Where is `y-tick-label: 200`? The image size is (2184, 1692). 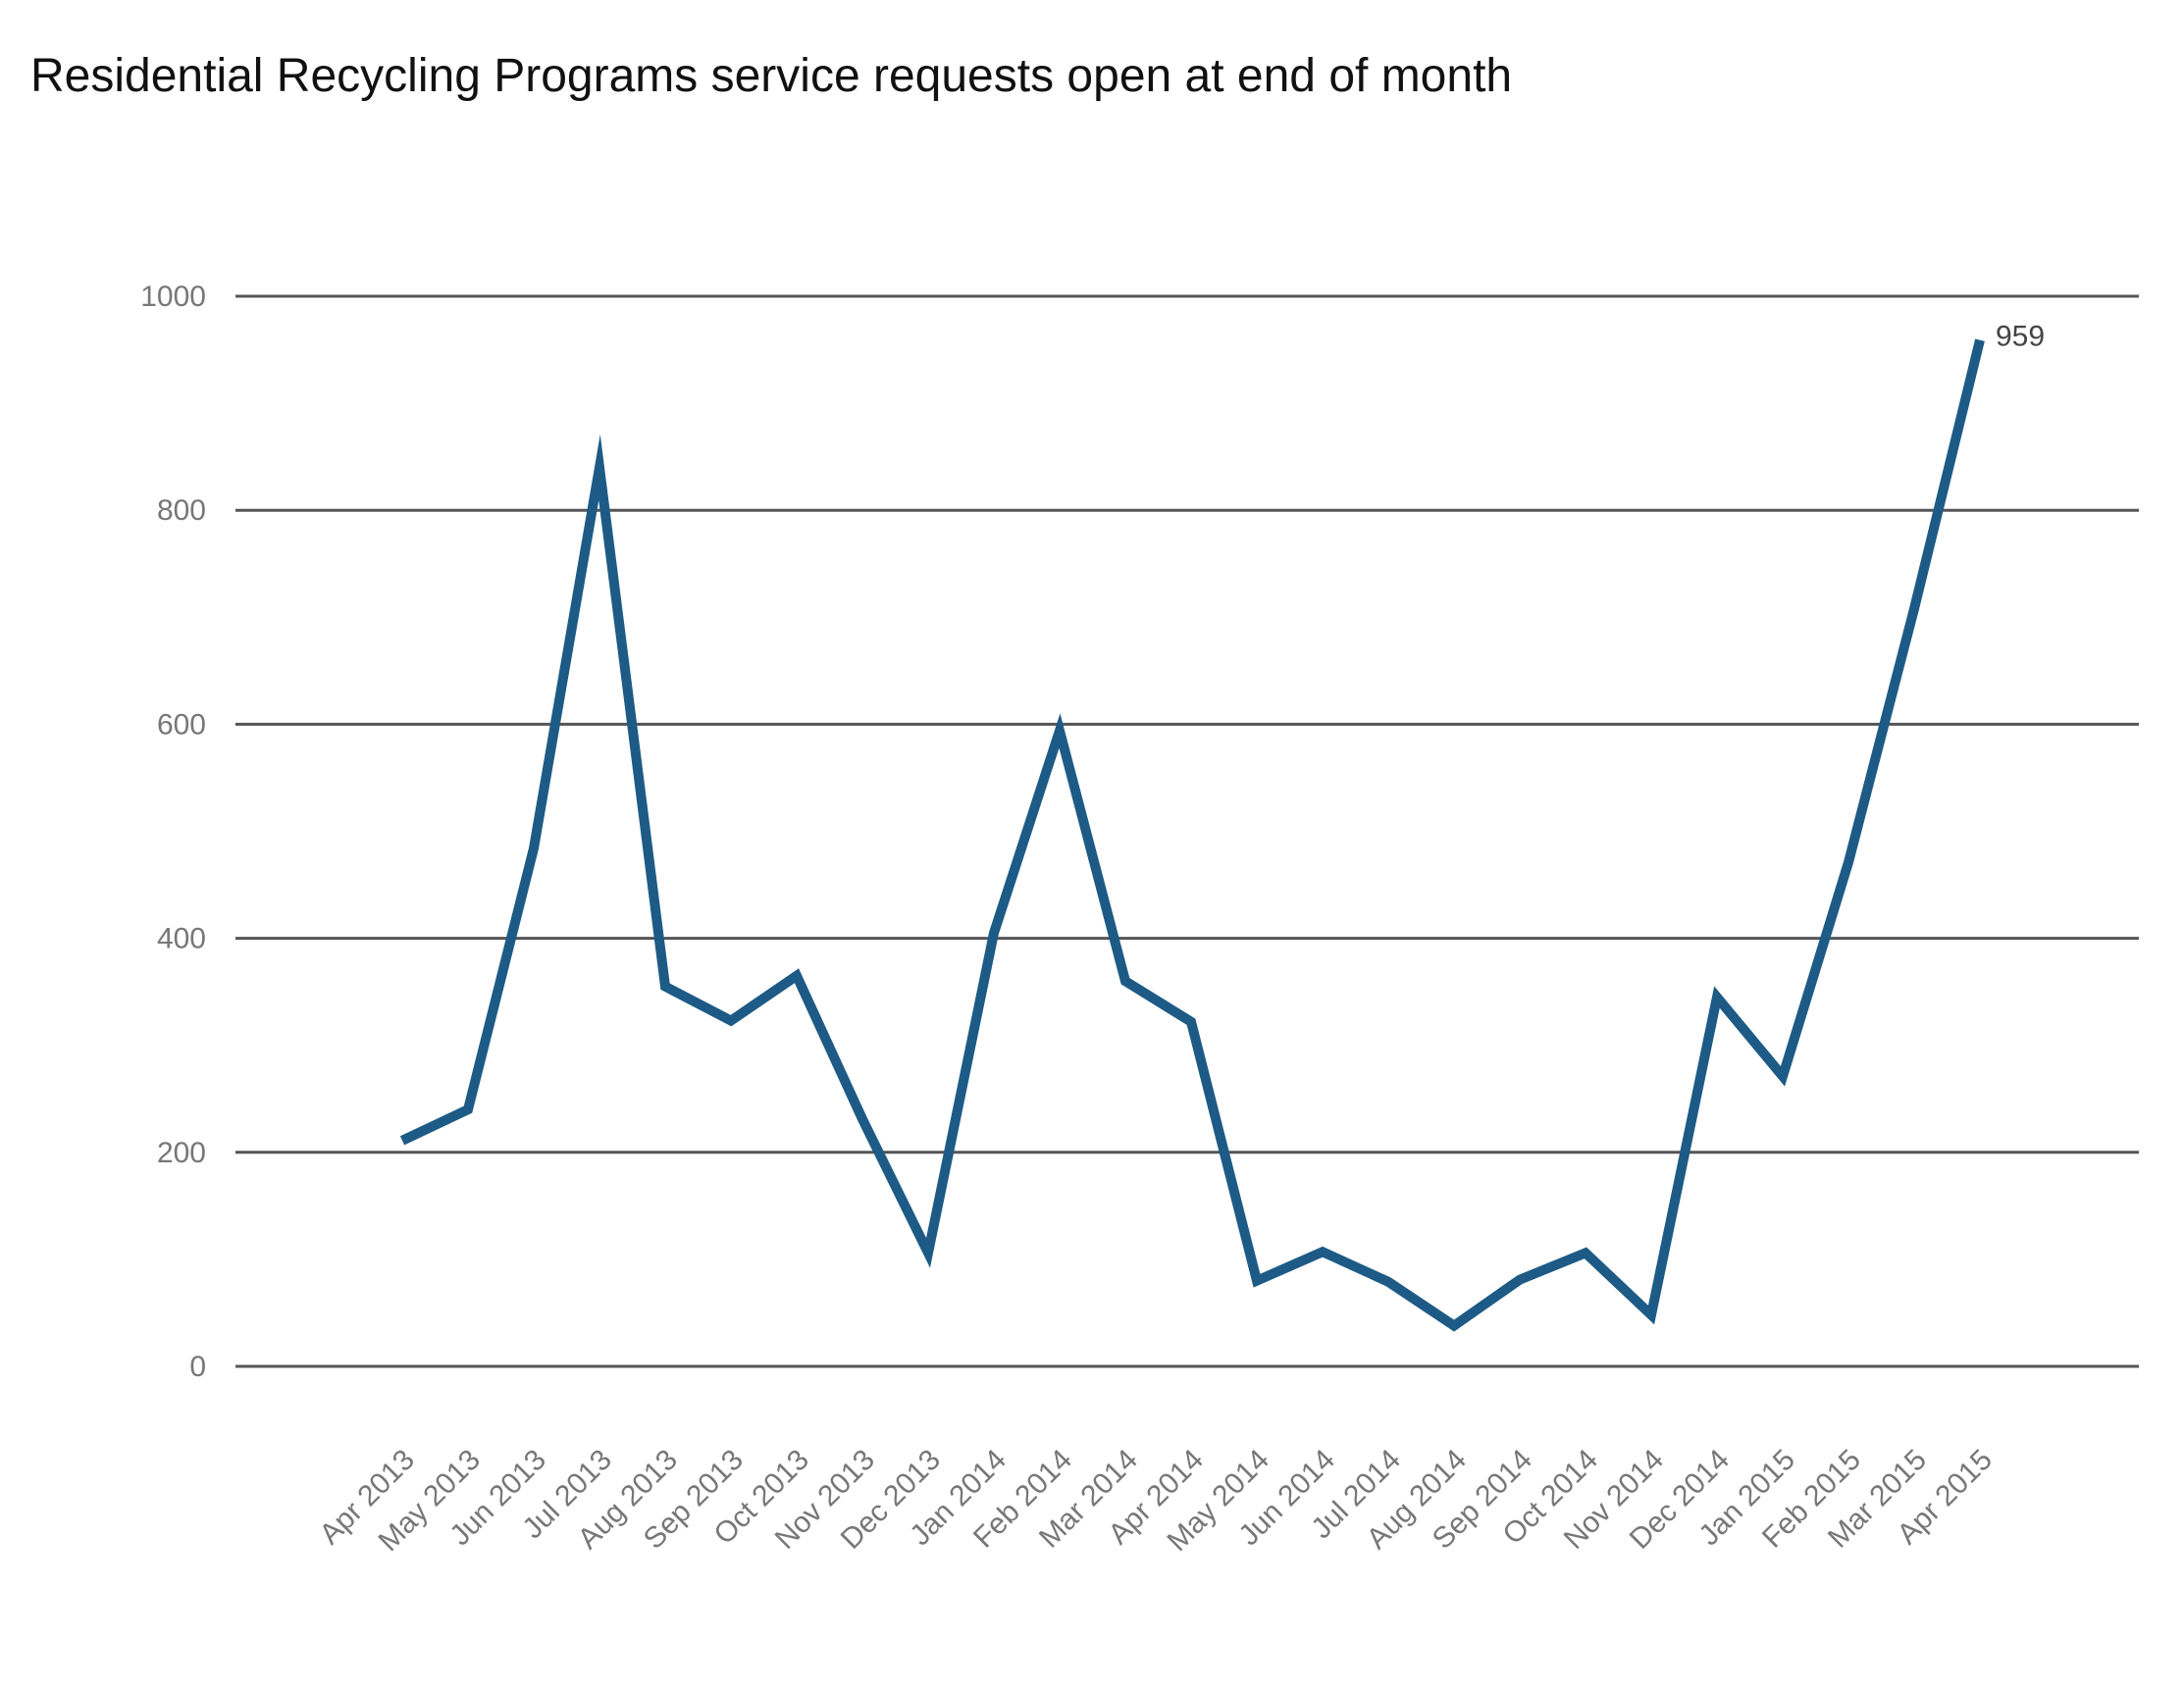
y-tick-label: 200 is located at coordinates (181, 1153).